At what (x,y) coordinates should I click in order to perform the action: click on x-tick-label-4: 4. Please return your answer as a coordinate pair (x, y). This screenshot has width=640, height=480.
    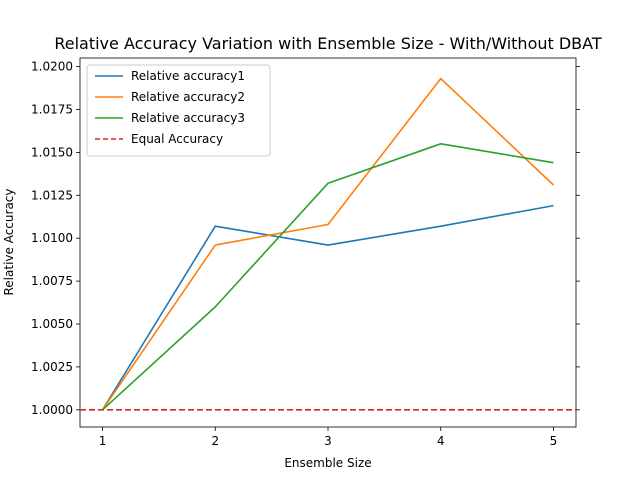
    Looking at the image, I should click on (441, 441).